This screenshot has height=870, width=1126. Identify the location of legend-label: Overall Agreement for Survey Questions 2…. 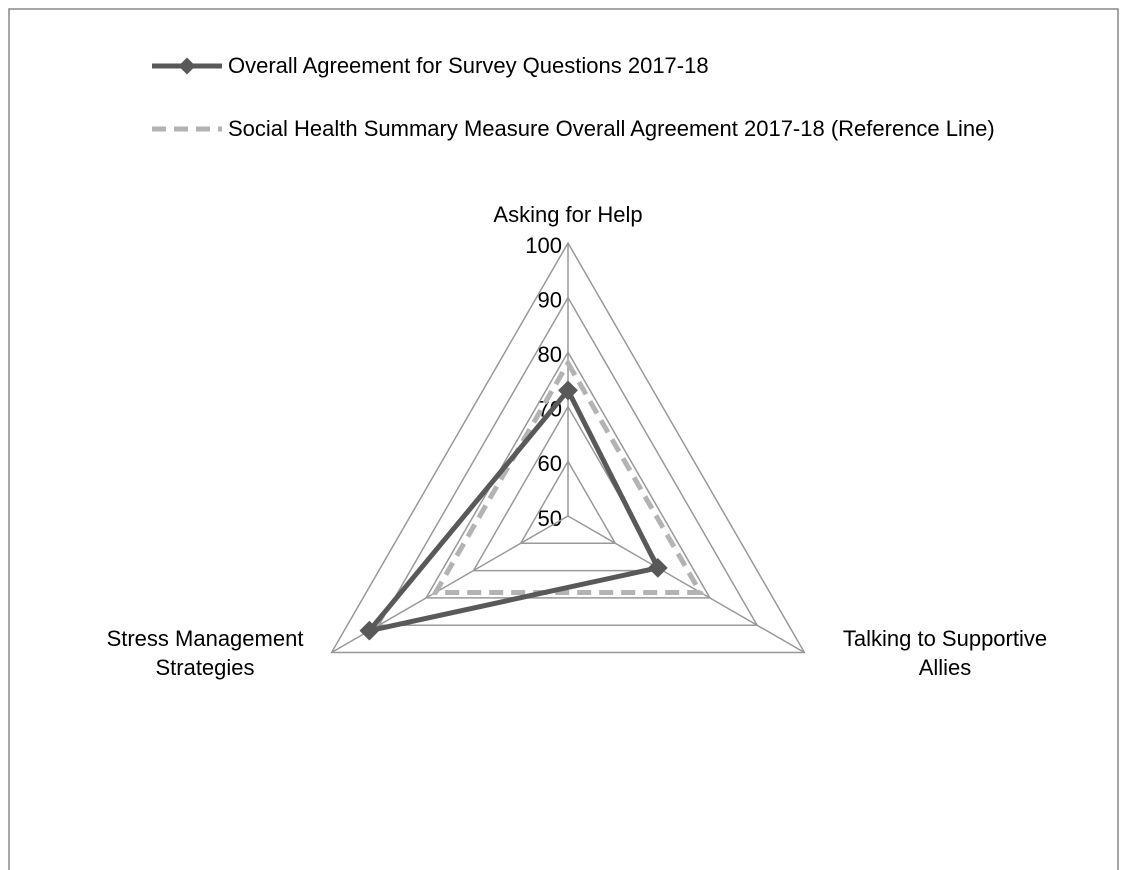
(468, 65).